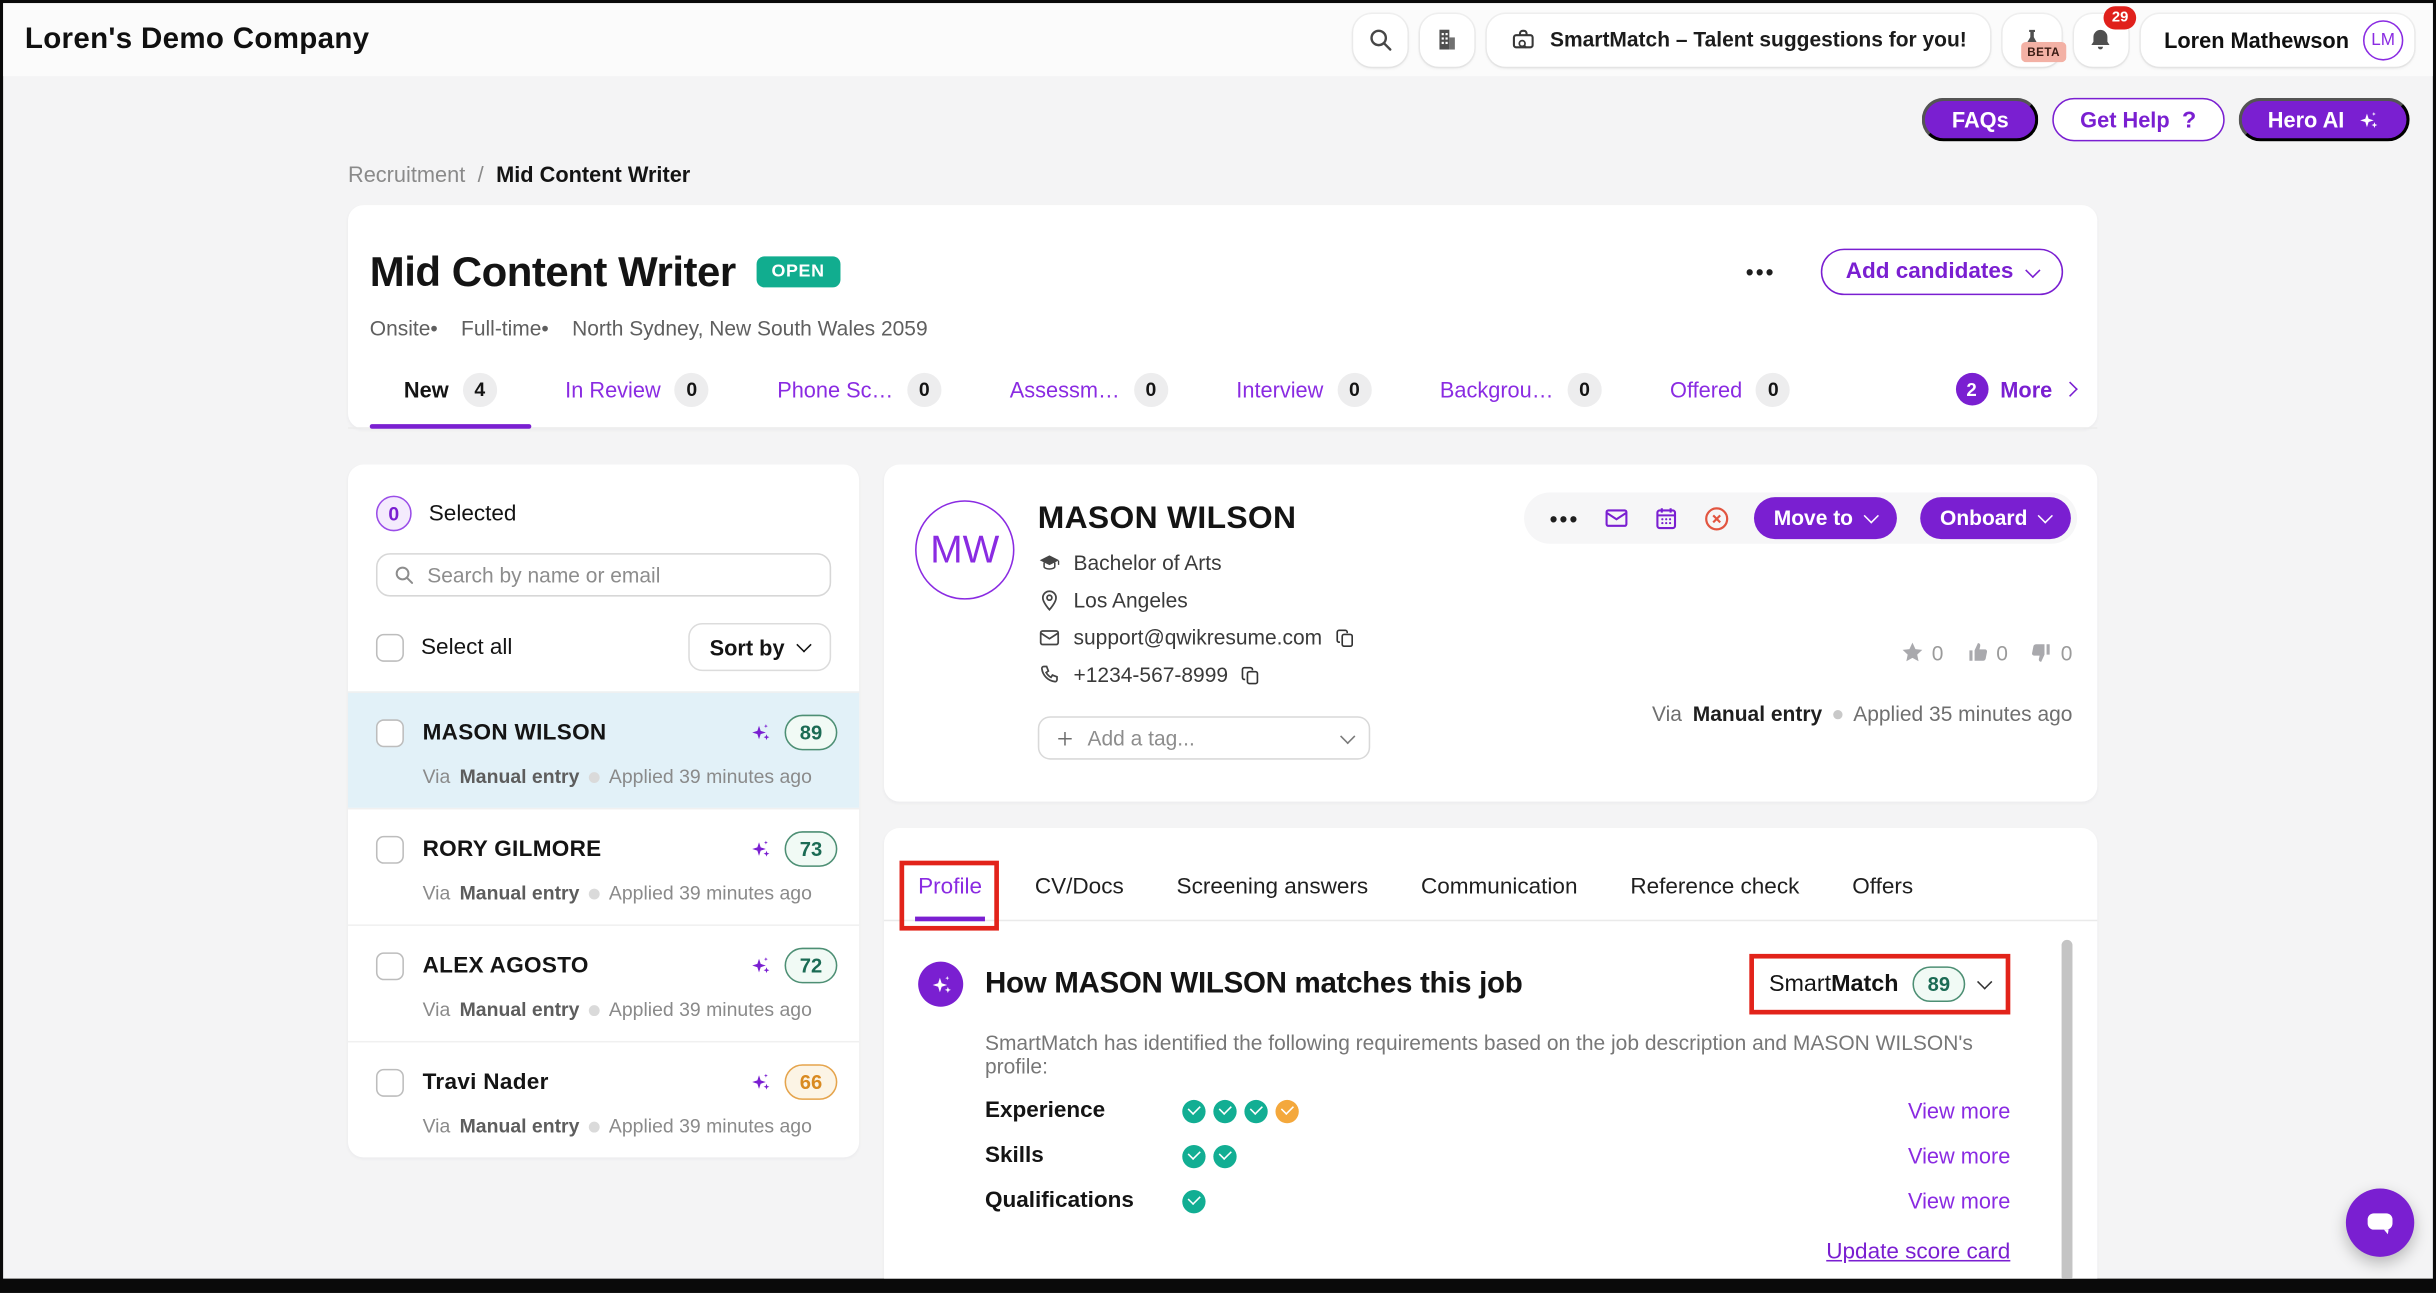 The image size is (2436, 1293). I want to click on candidate-education: Bachelor of Arts, so click(1197, 563).